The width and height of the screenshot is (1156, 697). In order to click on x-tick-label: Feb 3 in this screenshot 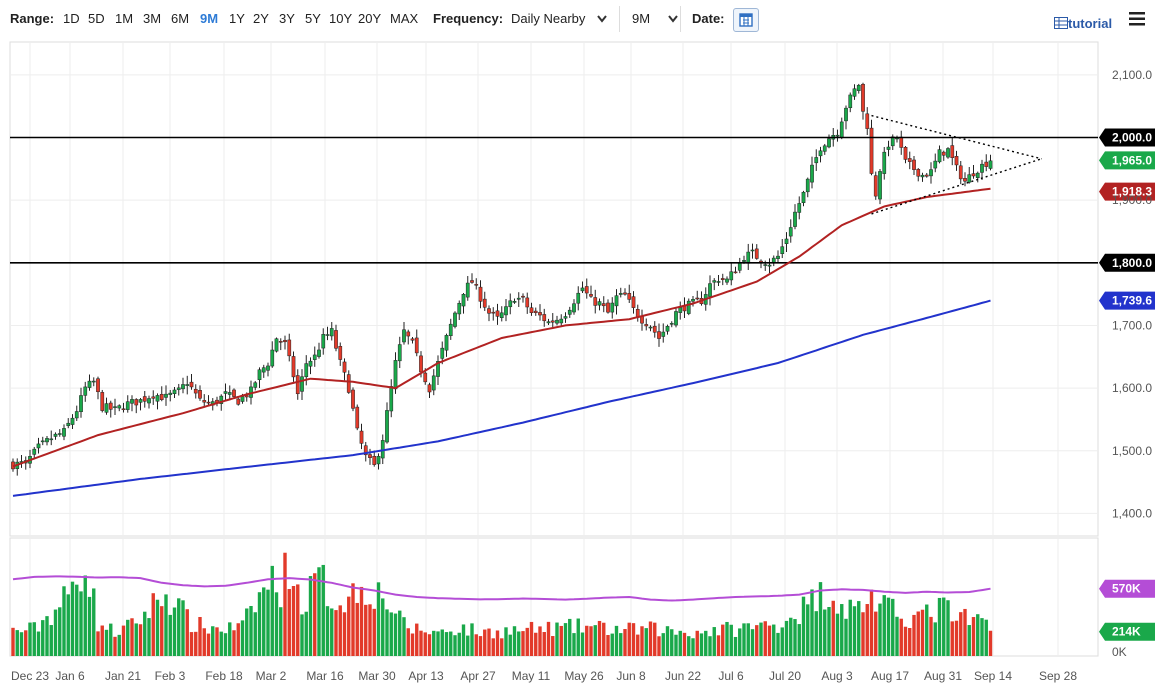, I will do `click(170, 676)`.